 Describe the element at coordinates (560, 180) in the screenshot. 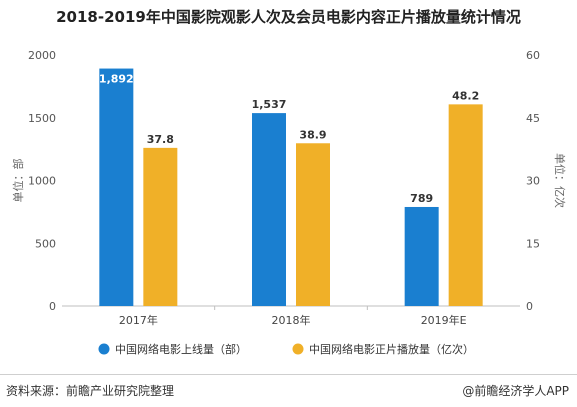

I see `y2-axis-title: 单位：亿次` at that location.